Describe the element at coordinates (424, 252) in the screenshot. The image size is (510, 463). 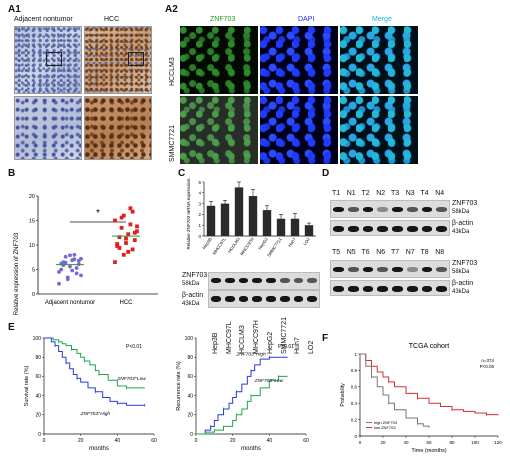
I see `d-lane-label: T8` at that location.